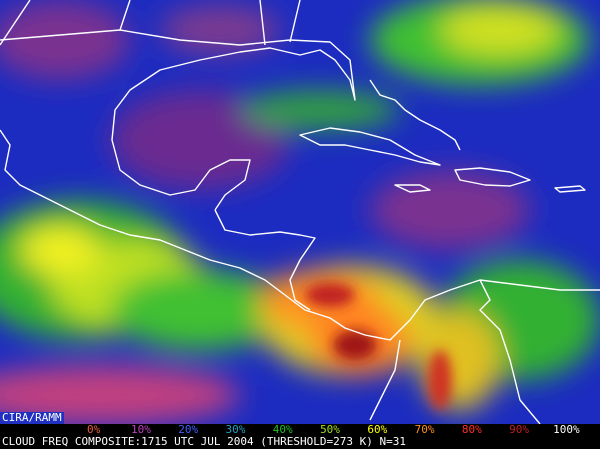 This screenshot has width=600, height=449. What do you see at coordinates (283, 429) in the screenshot?
I see `legend-label: 40%` at bounding box center [283, 429].